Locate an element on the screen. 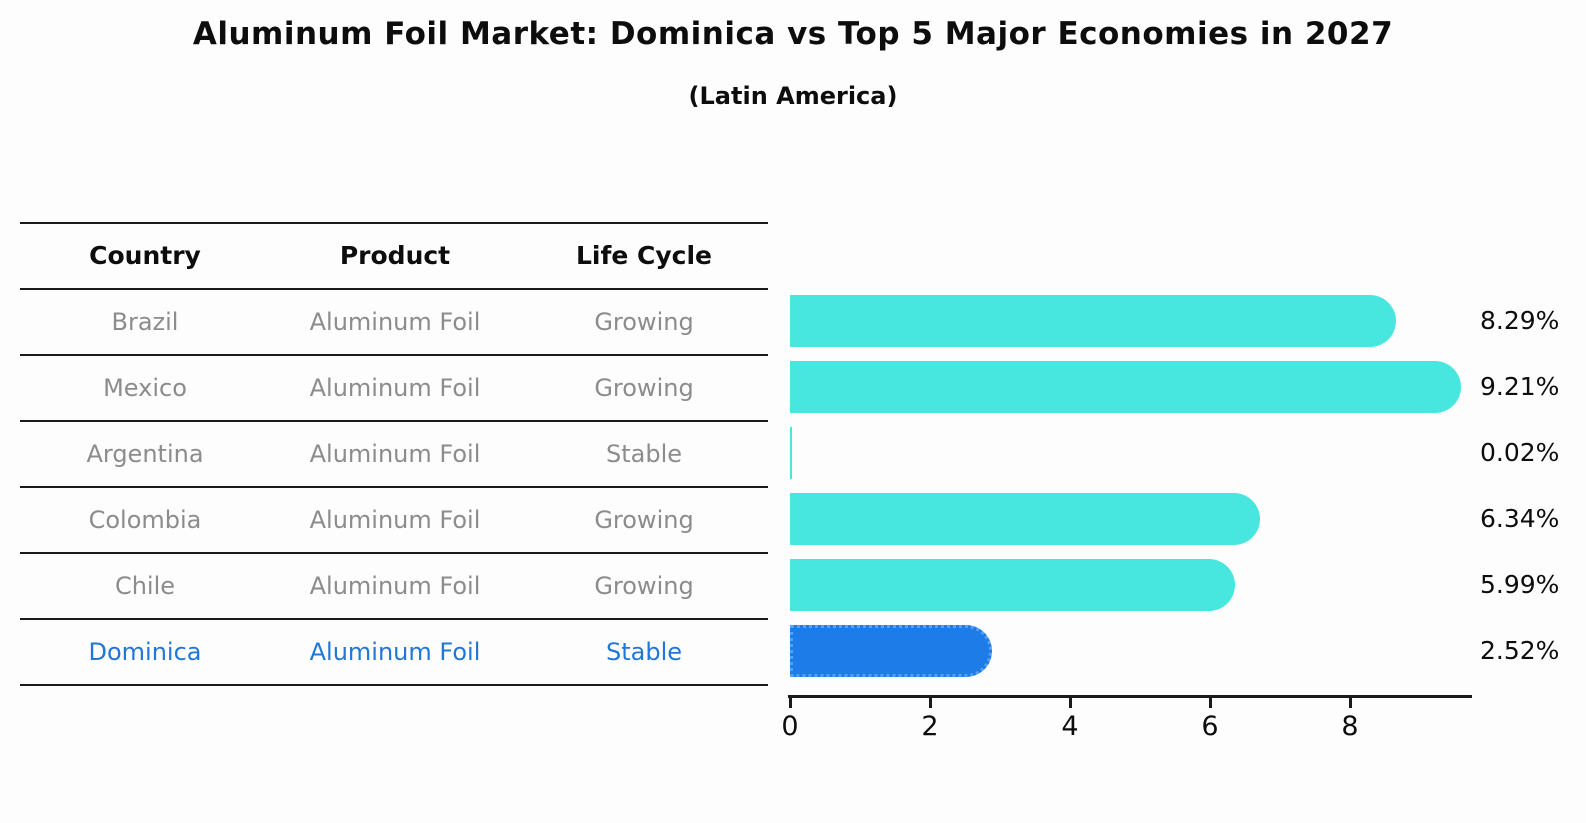 This screenshot has height=823, width=1586. bar-value-label: 2.52% is located at coordinates (1520, 650).